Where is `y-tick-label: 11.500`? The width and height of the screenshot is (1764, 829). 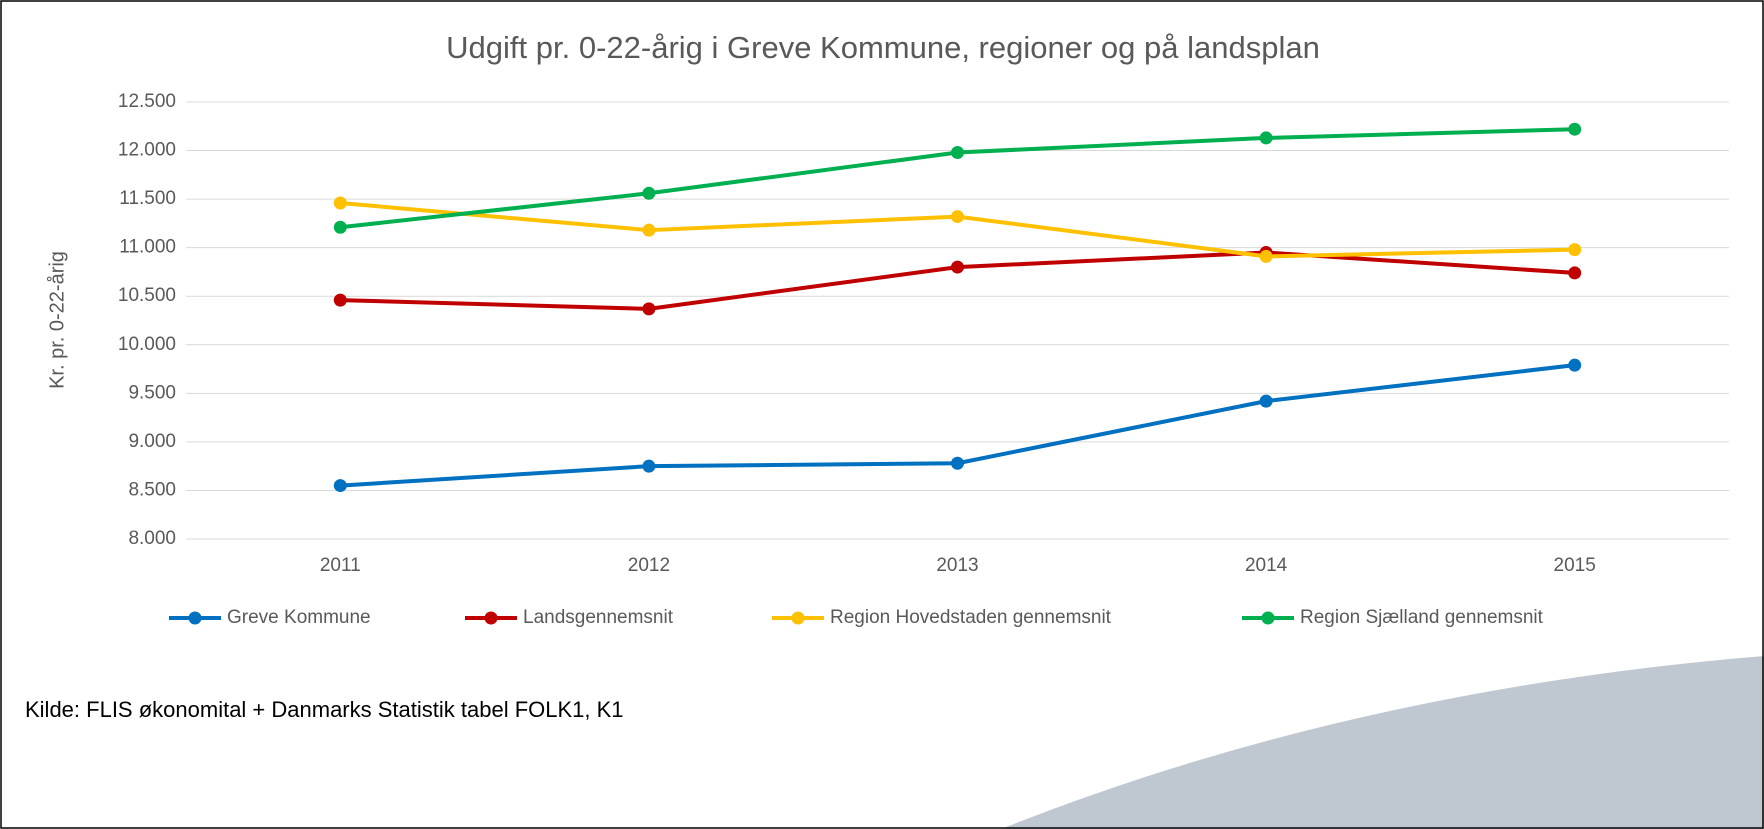
y-tick-label: 11.500 is located at coordinates (147, 198).